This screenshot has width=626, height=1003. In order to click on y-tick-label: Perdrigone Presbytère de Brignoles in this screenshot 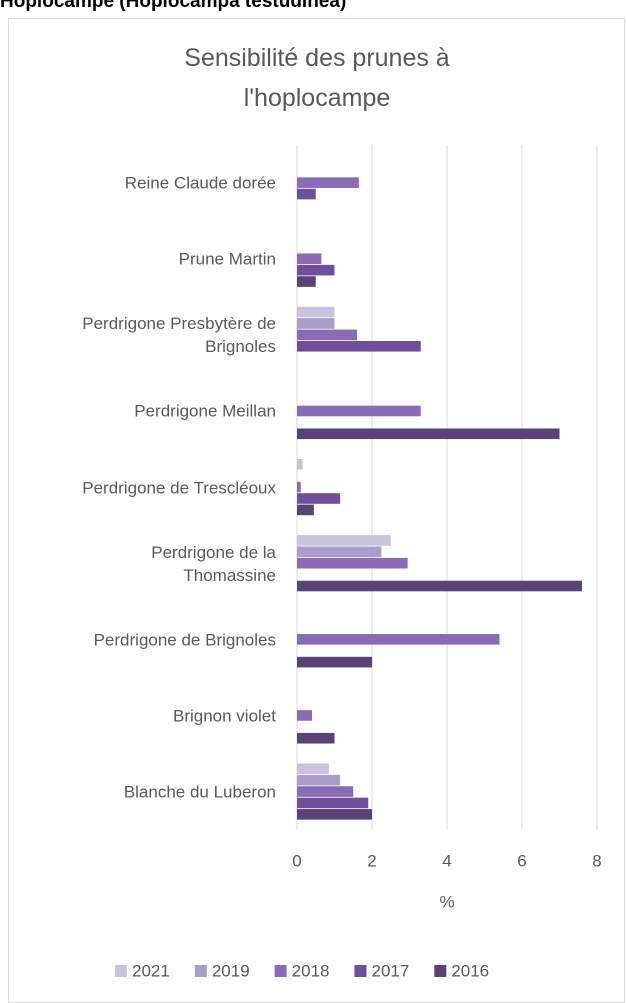, I will do `click(179, 335)`.